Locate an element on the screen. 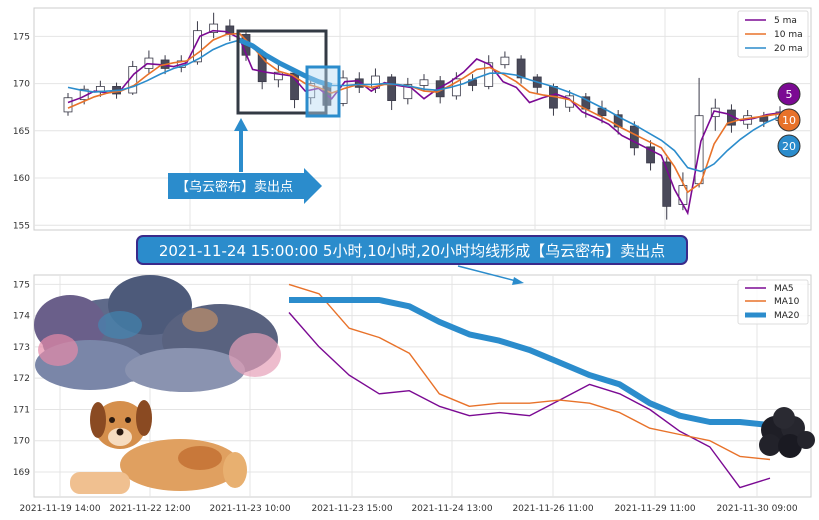 The height and width of the screenshot is (520, 819). bottom-y-tick-label: 170 is located at coordinates (21, 442).